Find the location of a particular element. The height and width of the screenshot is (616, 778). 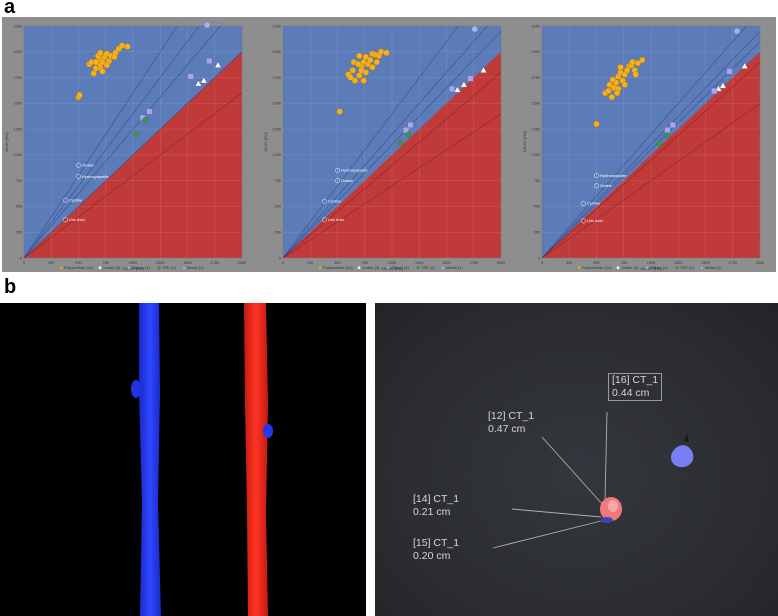

x-axis-label: 120 kV [HU] is located at coordinates (133, 268).